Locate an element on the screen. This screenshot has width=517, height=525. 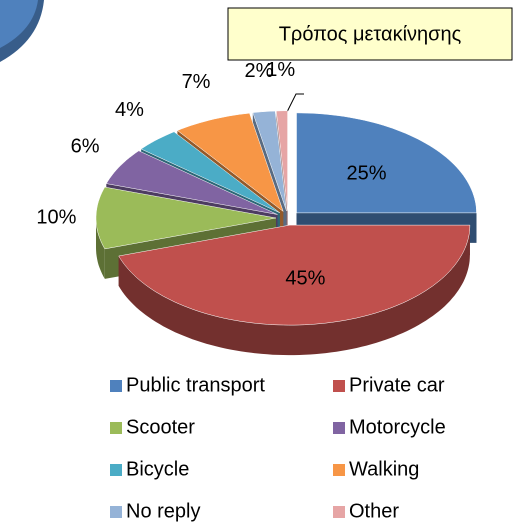
data-label: 6% is located at coordinates (85, 146).